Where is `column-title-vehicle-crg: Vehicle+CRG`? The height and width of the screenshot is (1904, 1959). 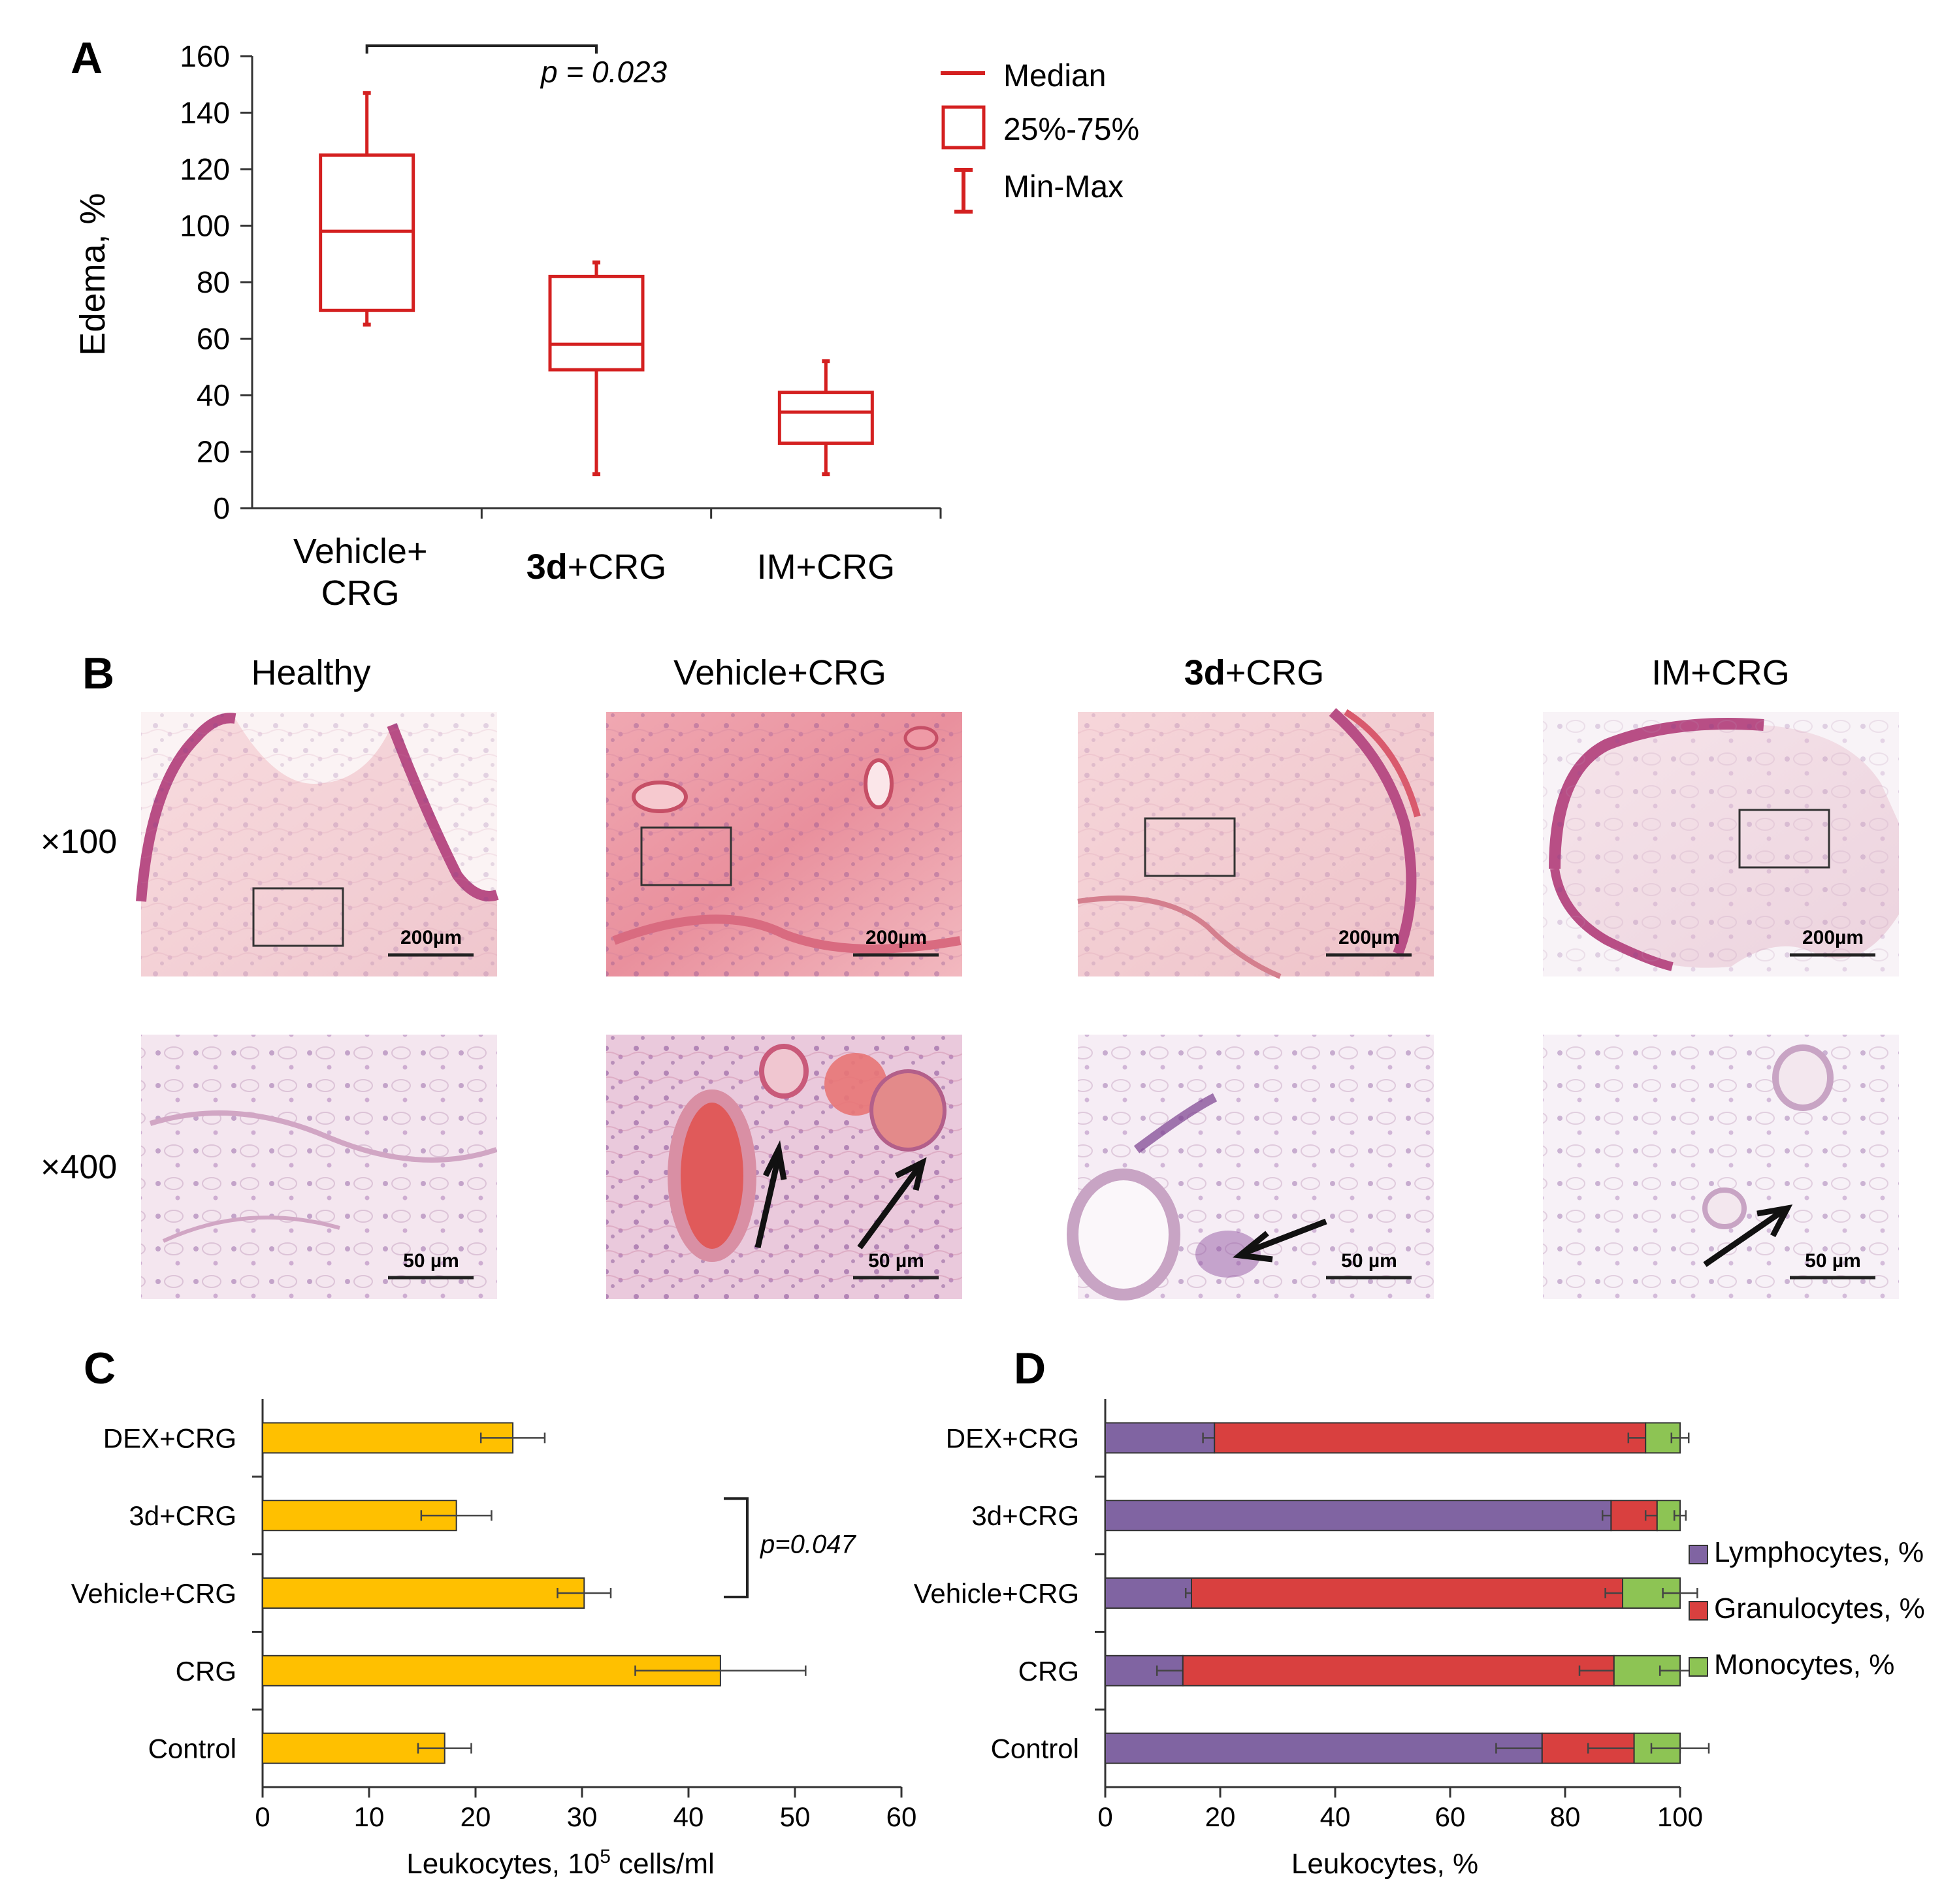 column-title-vehicle-crg: Vehicle+CRG is located at coordinates (779, 672).